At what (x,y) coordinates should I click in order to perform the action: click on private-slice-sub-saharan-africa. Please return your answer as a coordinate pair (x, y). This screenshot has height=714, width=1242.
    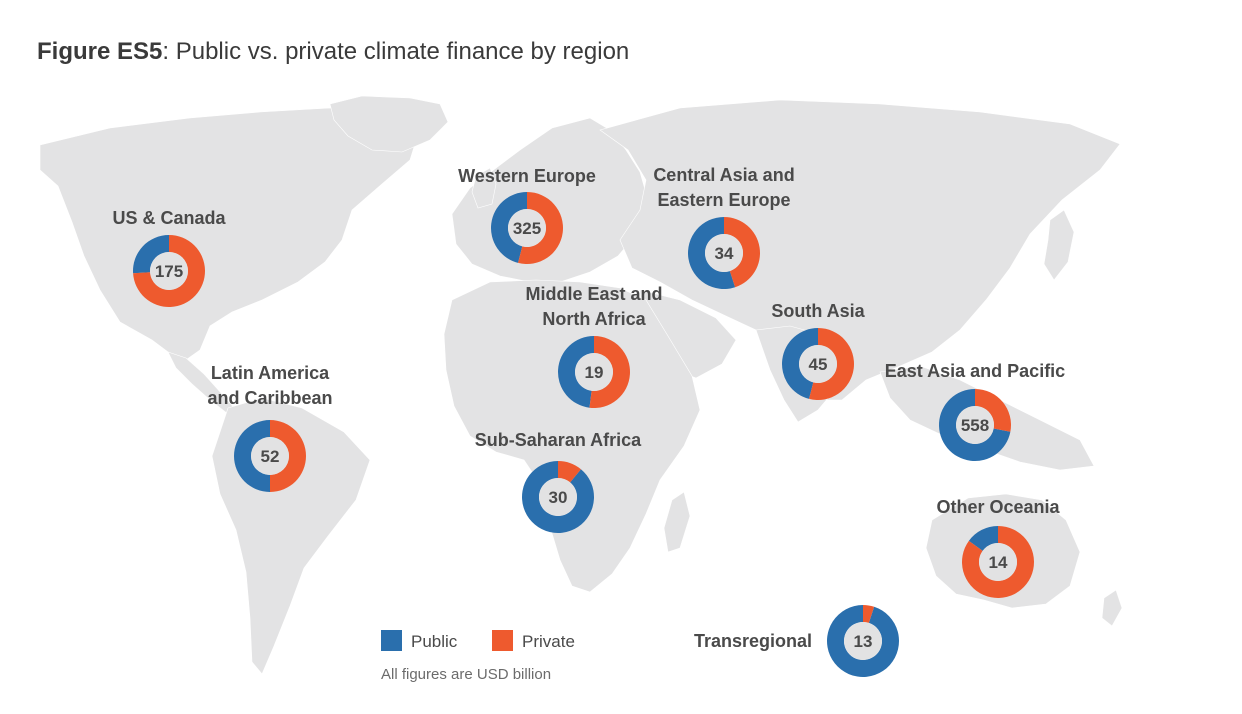
    Looking at the image, I should click on (569, 472).